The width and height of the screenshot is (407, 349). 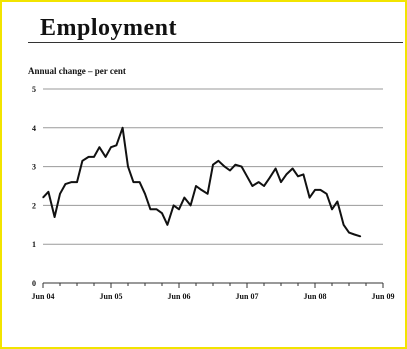 I want to click on x-tick-label: Jun 08, so click(x=315, y=296).